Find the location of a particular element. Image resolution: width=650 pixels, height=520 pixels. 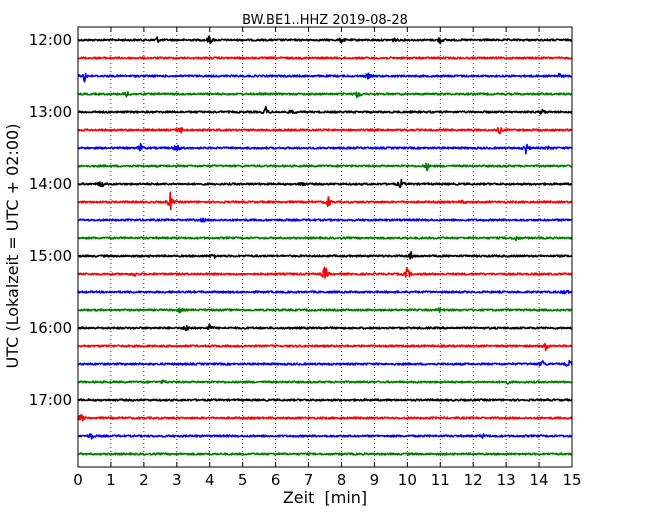

trace-12:45 is located at coordinates (325, 95).